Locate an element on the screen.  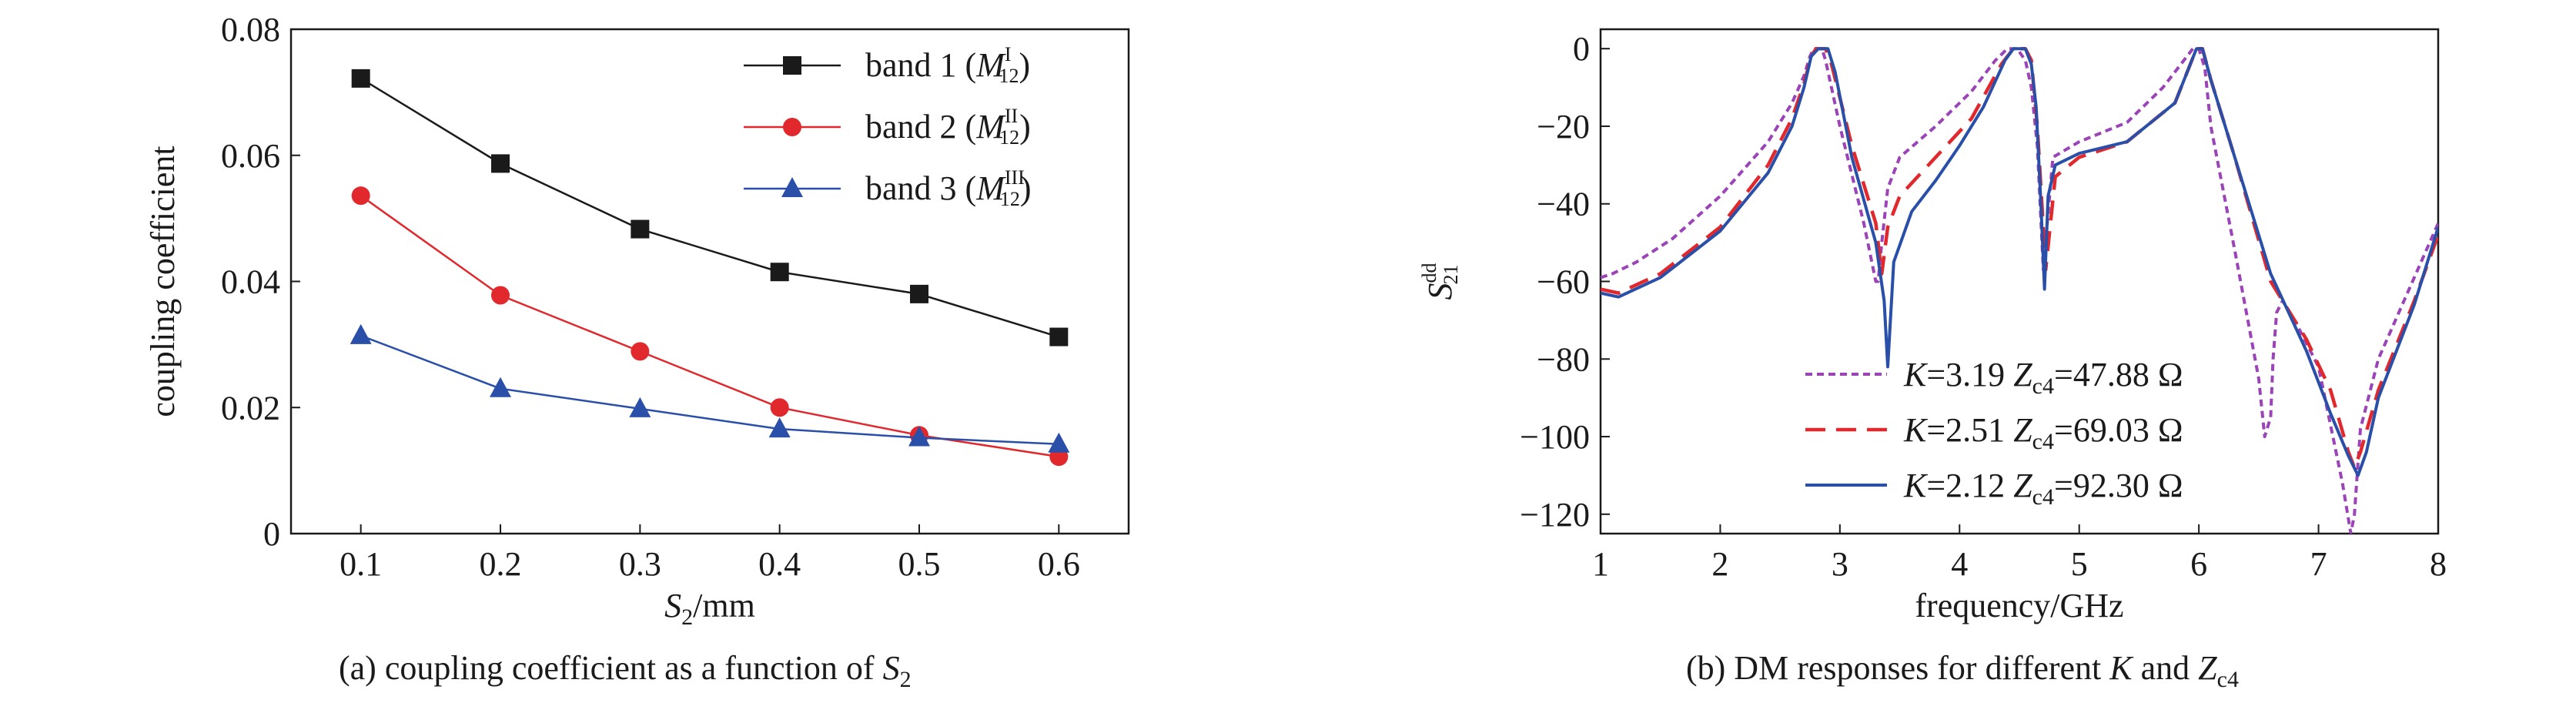
x-tick-label: 0.6 is located at coordinates (1059, 564).